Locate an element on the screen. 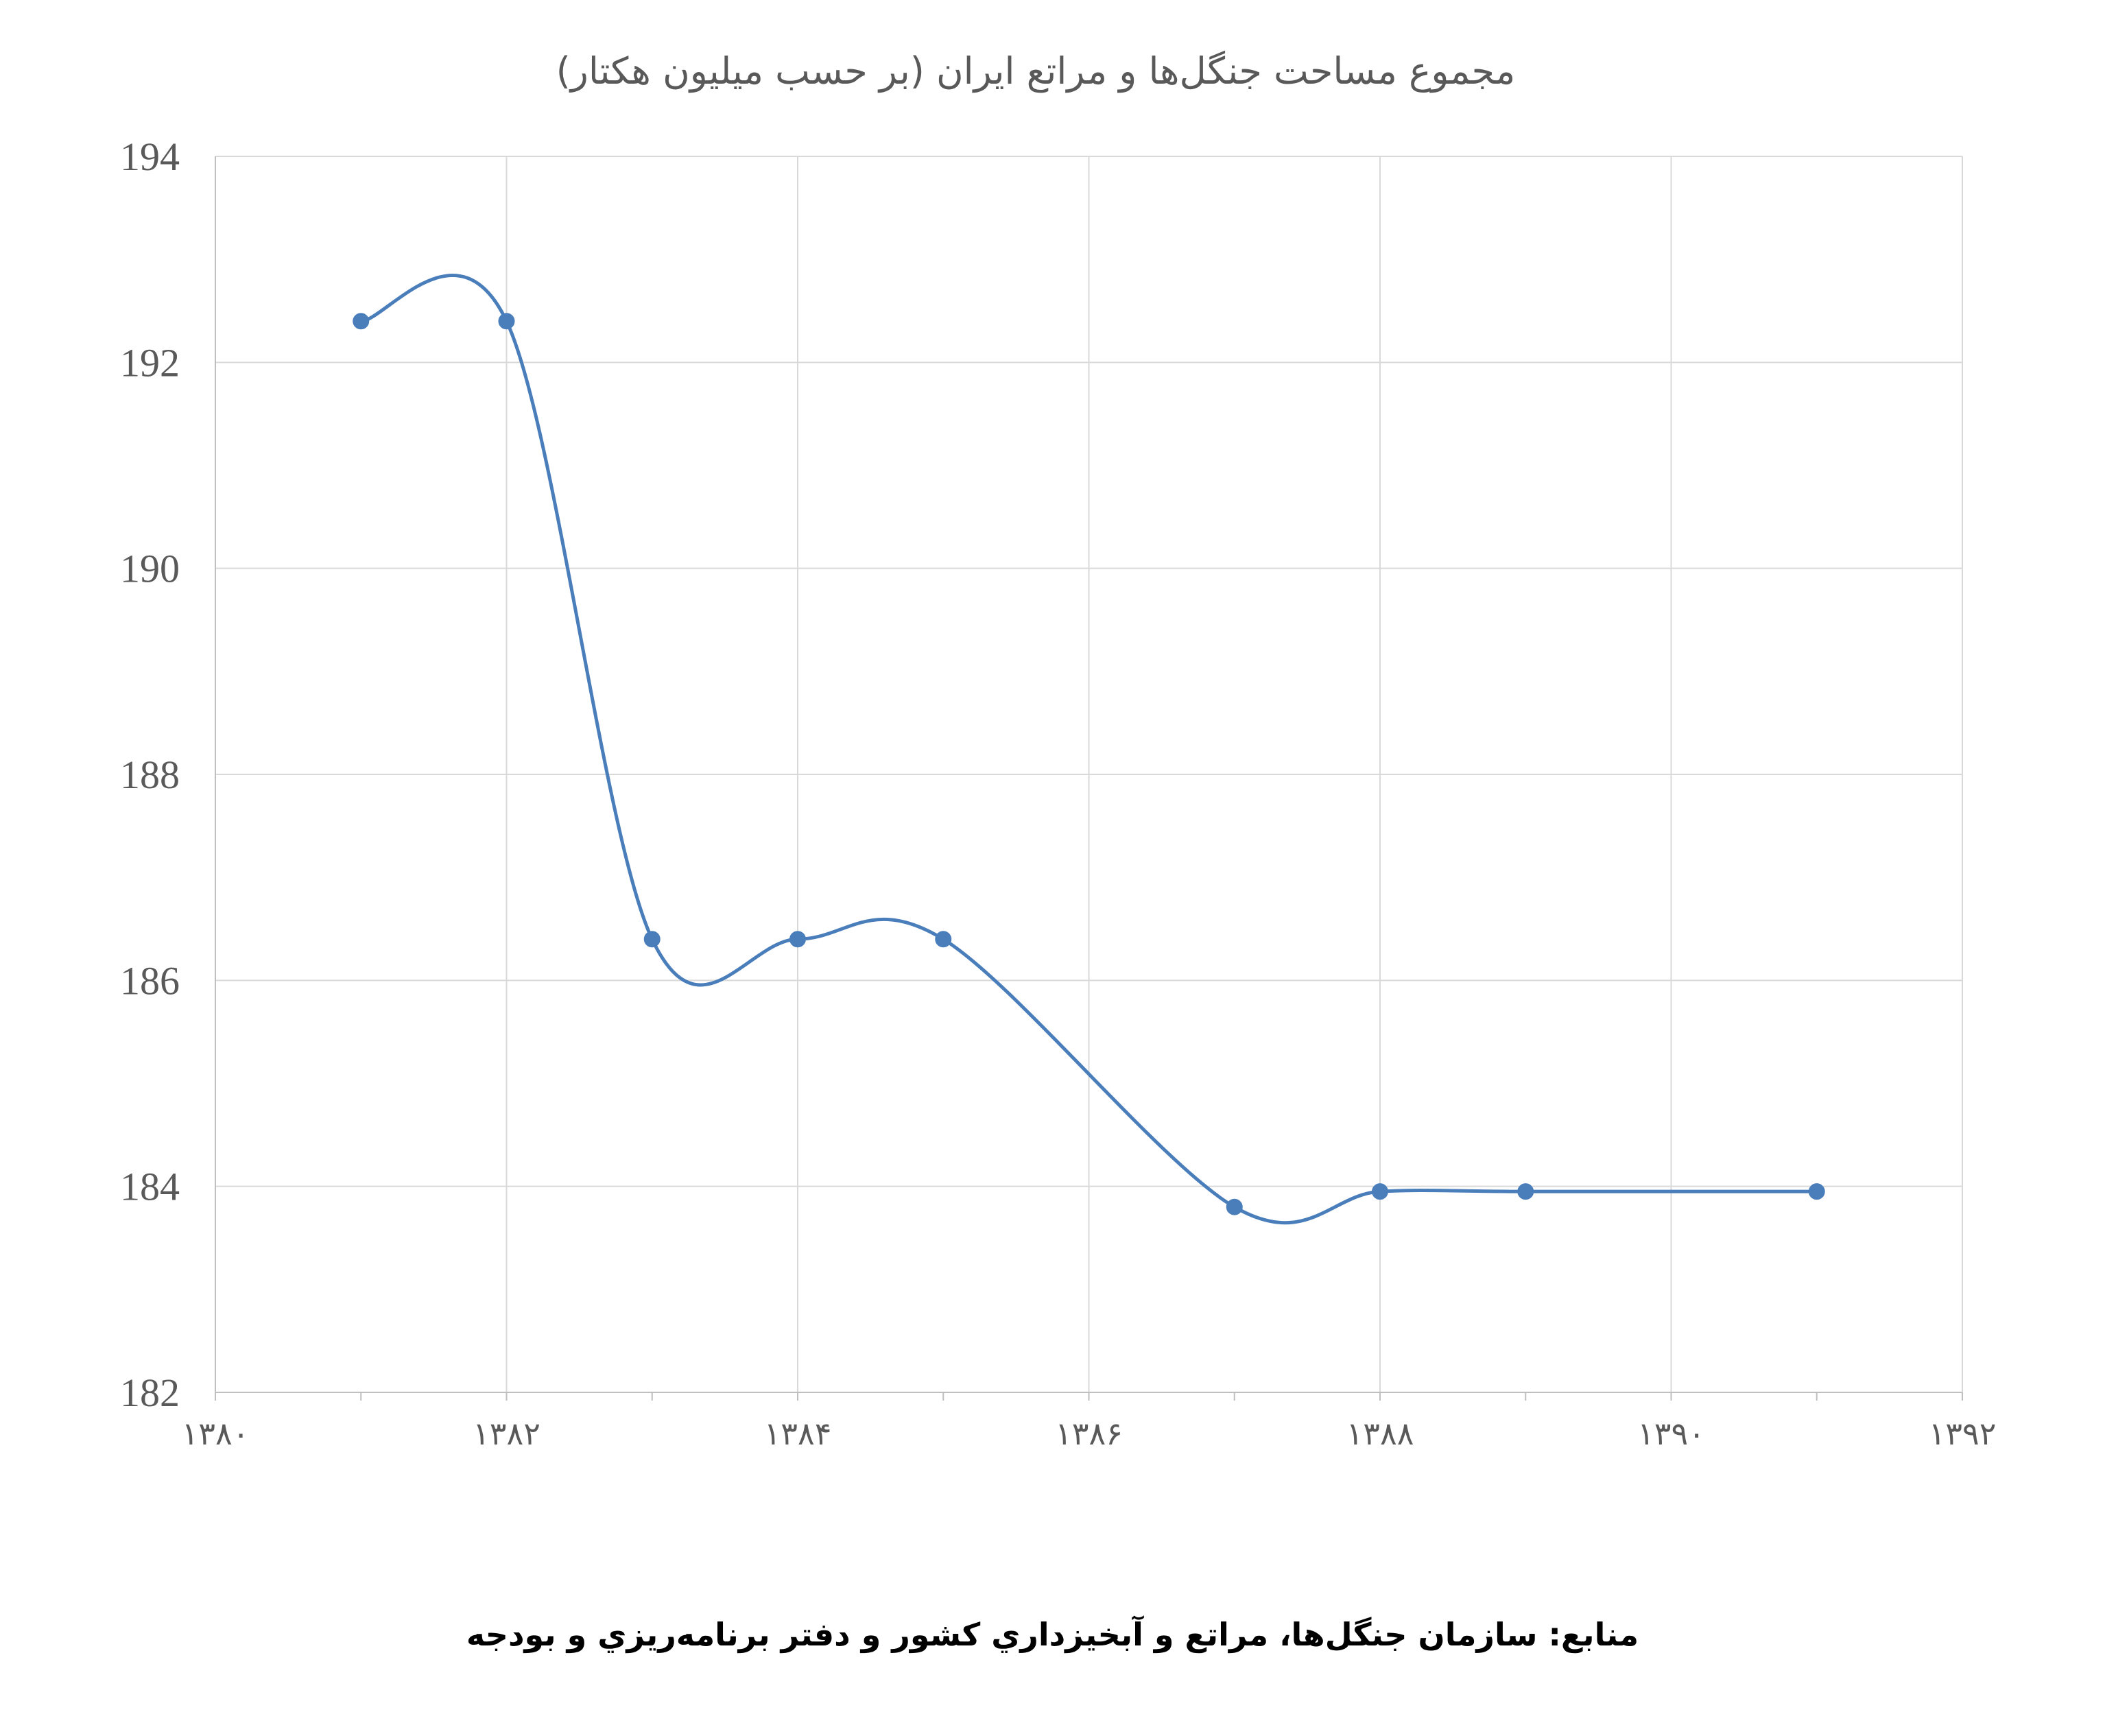  x-tick-label: ۱۳۹۲ is located at coordinates (1963, 1434).